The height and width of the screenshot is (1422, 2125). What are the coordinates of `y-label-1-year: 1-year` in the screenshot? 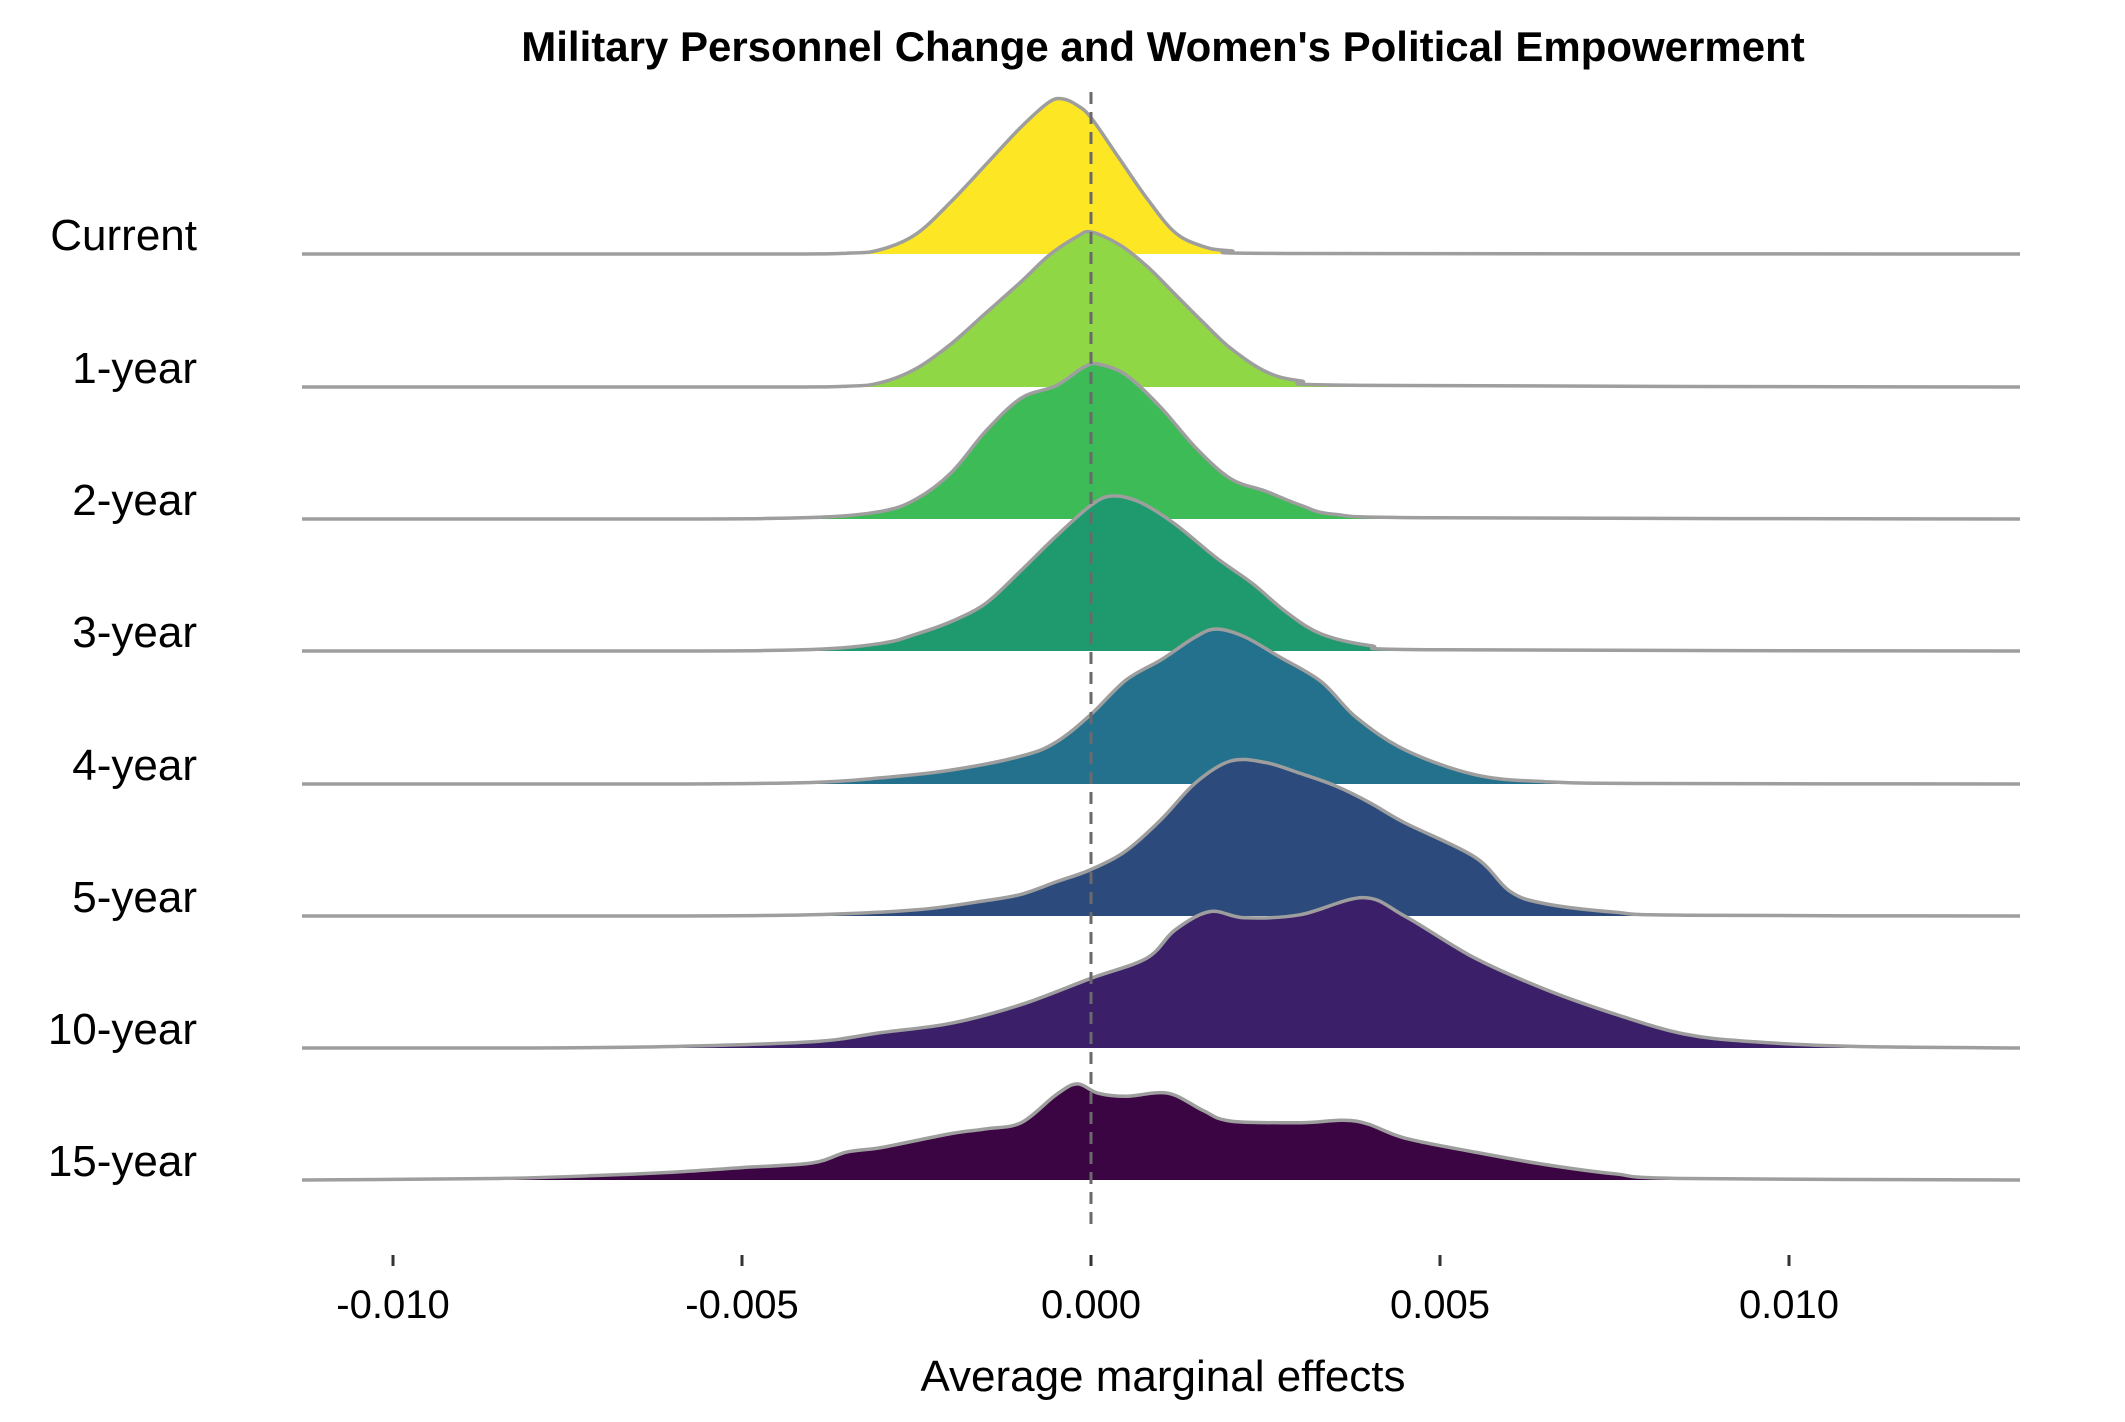 It's located at (134, 368).